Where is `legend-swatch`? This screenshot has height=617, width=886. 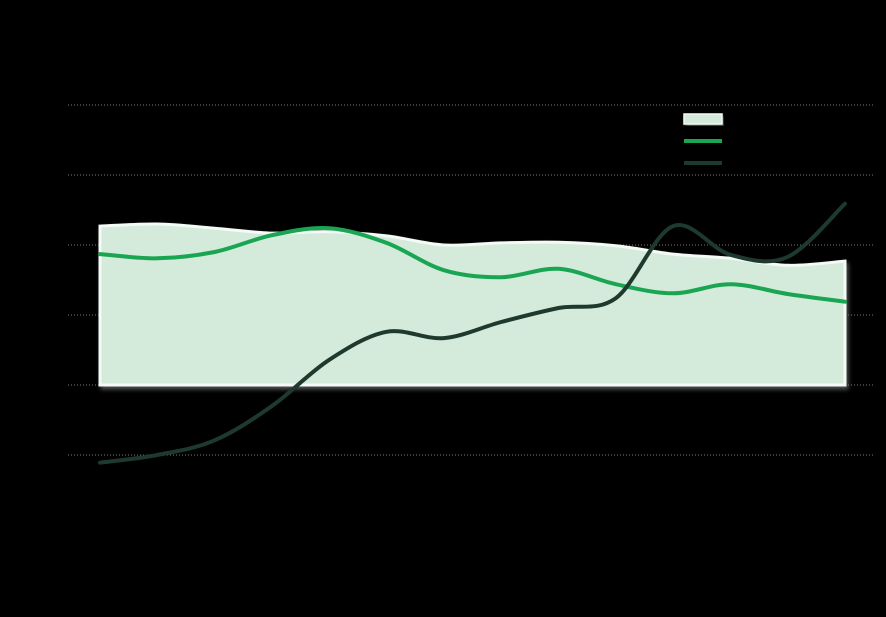
legend-swatch is located at coordinates (703, 119).